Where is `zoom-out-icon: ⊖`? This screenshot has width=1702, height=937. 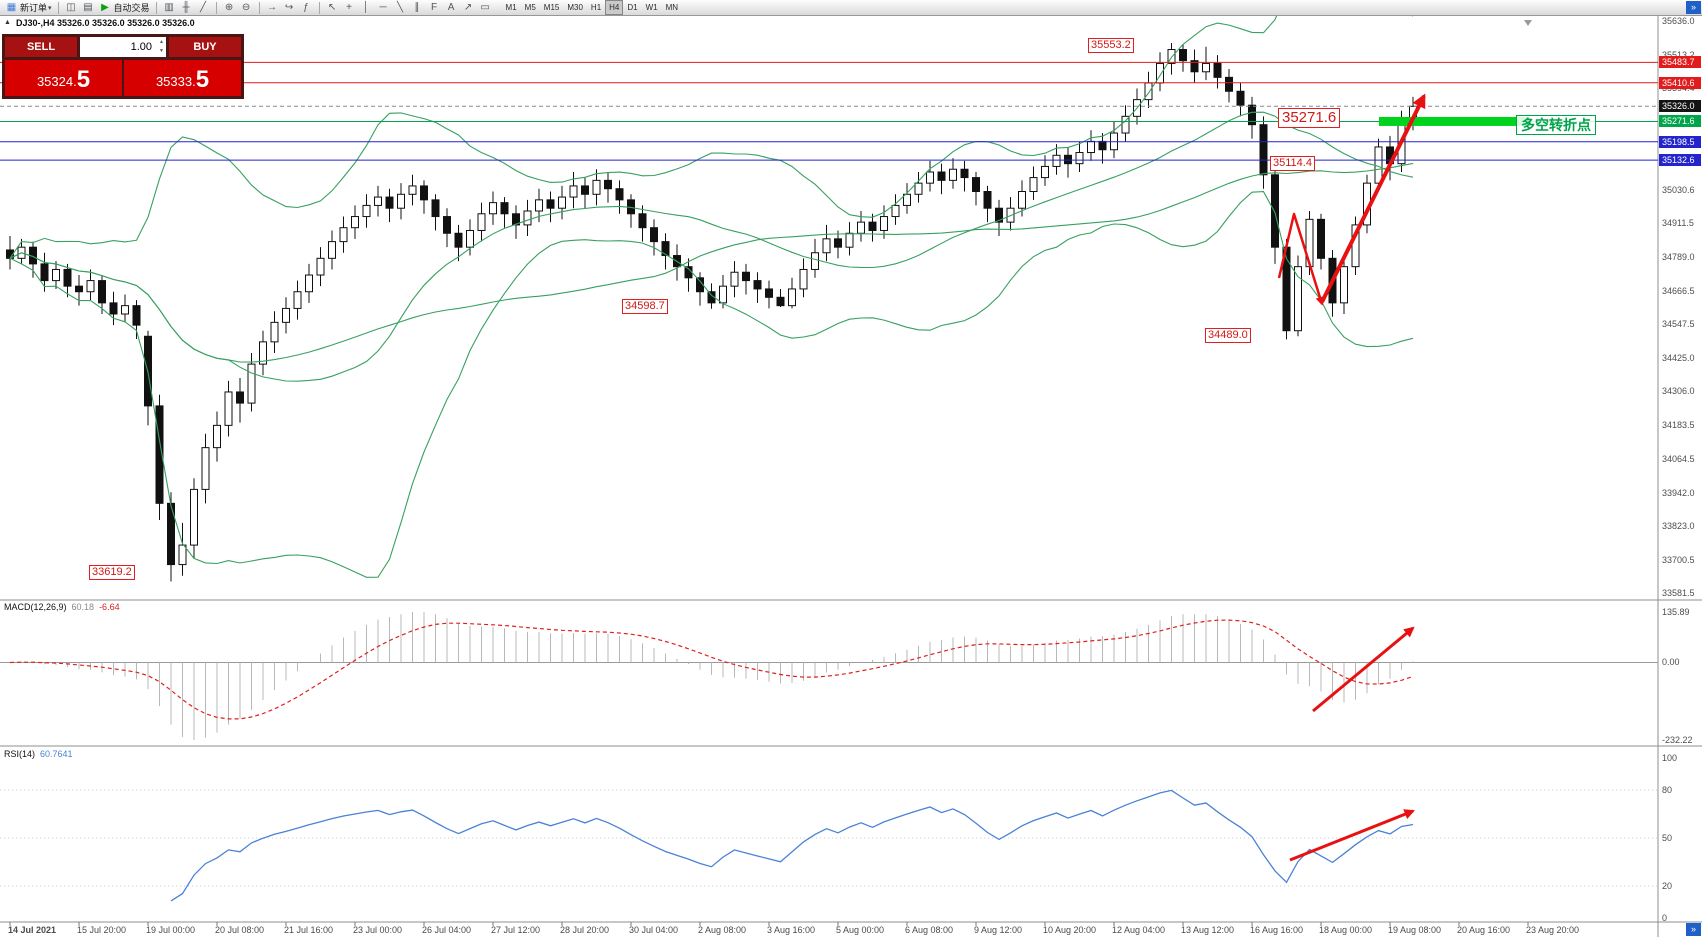 zoom-out-icon: ⊖ is located at coordinates (246, 7).